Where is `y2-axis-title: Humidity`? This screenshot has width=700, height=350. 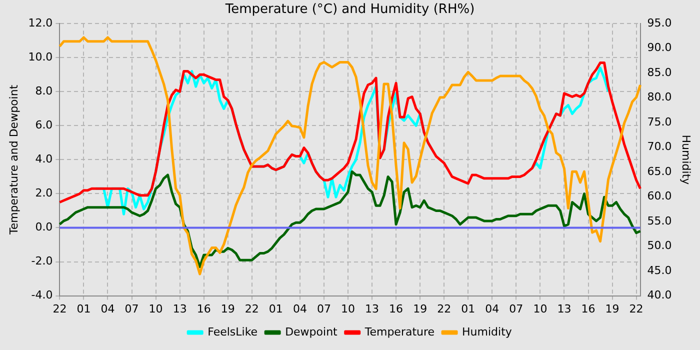 y2-axis-title: Humidity is located at coordinates (686, 160).